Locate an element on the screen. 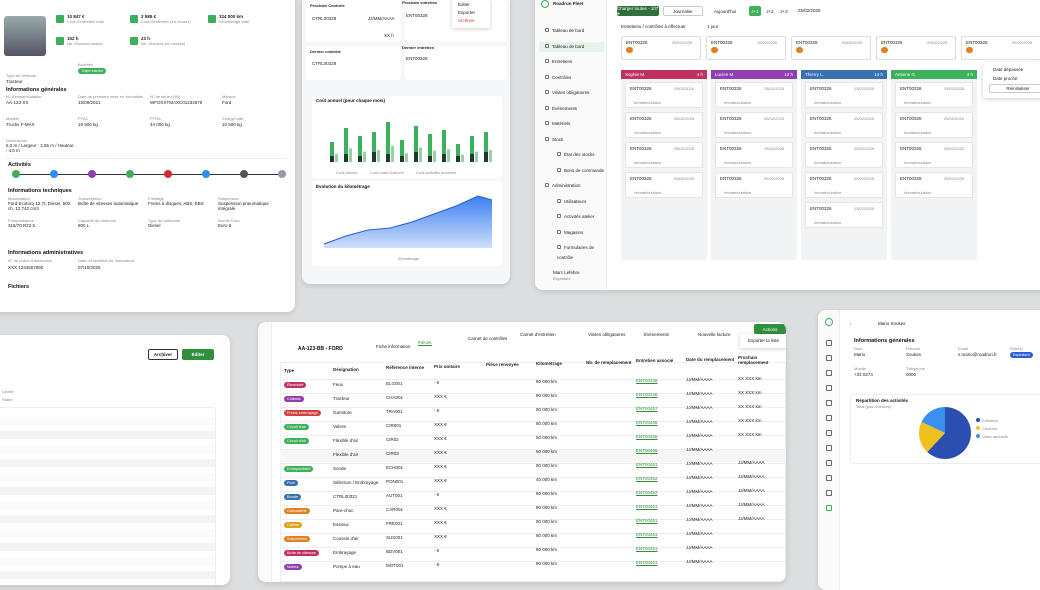 The image size is (1040, 590). export-list-item: Exporter la liste is located at coordinates (764, 340).